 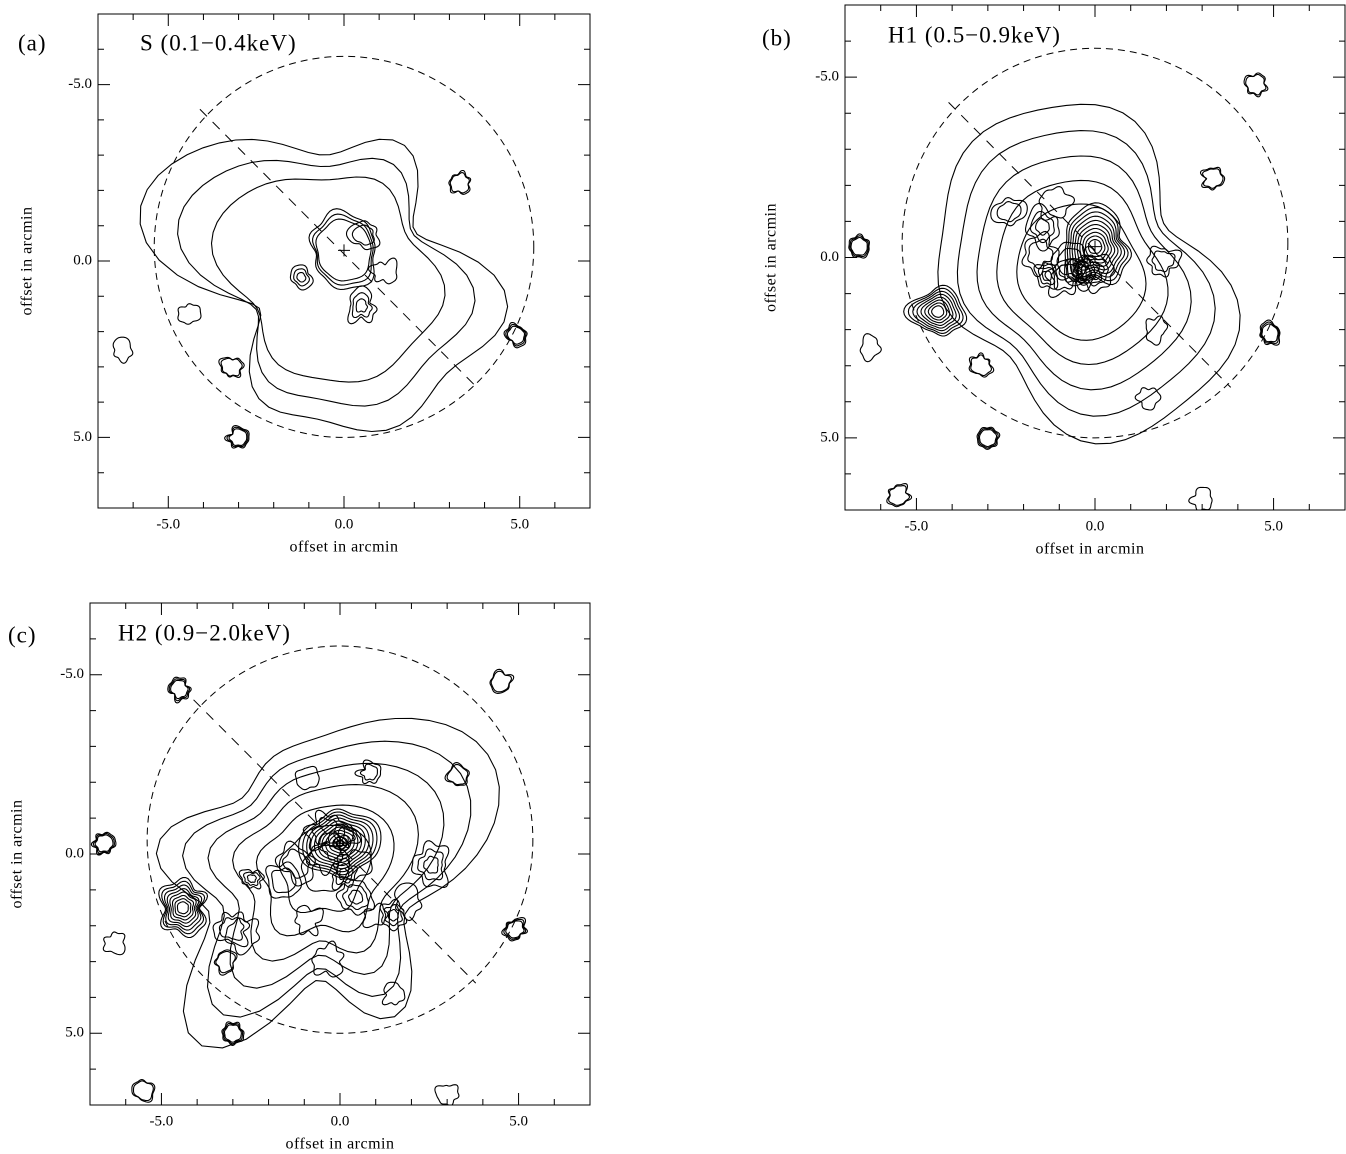 I want to click on x-axis-label: offset in arcmin, so click(x=1089, y=549).